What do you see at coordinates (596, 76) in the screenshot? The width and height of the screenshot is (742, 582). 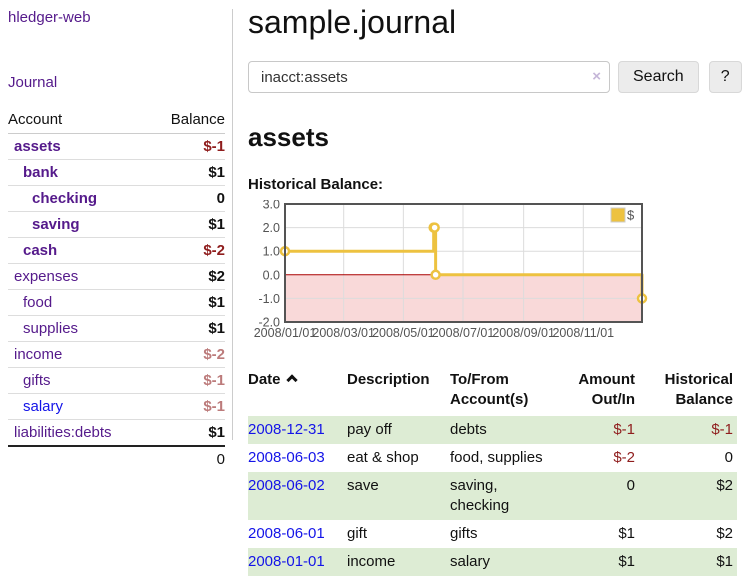 I see `clear-search-icon: ×` at bounding box center [596, 76].